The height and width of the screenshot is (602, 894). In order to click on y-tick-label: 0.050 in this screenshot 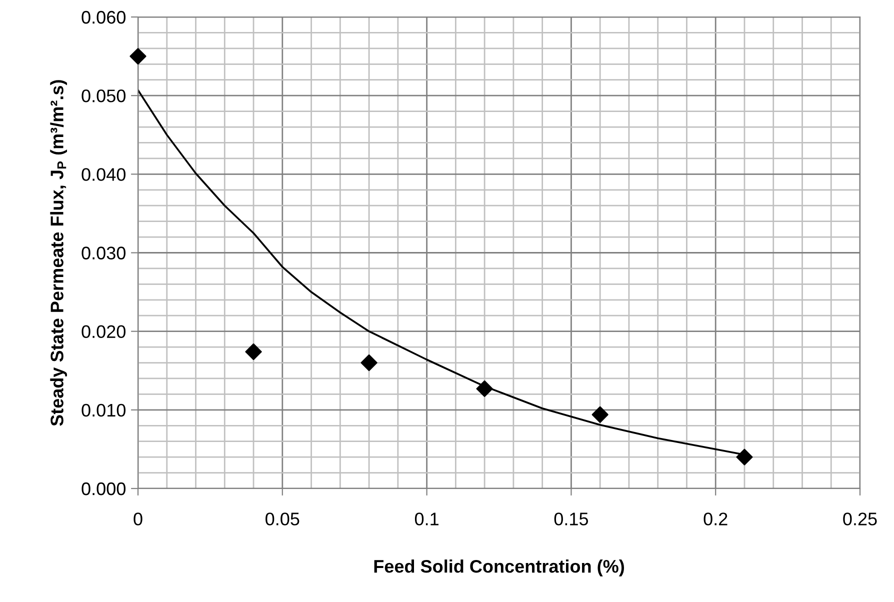, I will do `click(104, 96)`.